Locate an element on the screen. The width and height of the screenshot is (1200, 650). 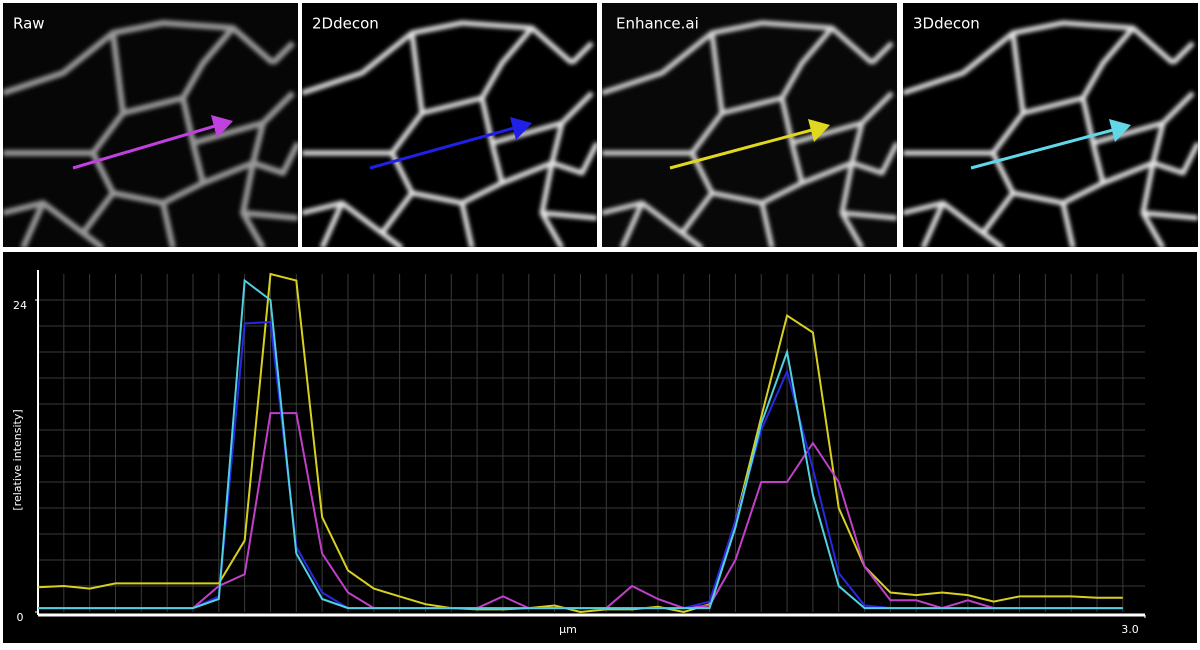
panel-label: Raw is located at coordinates (29, 24).